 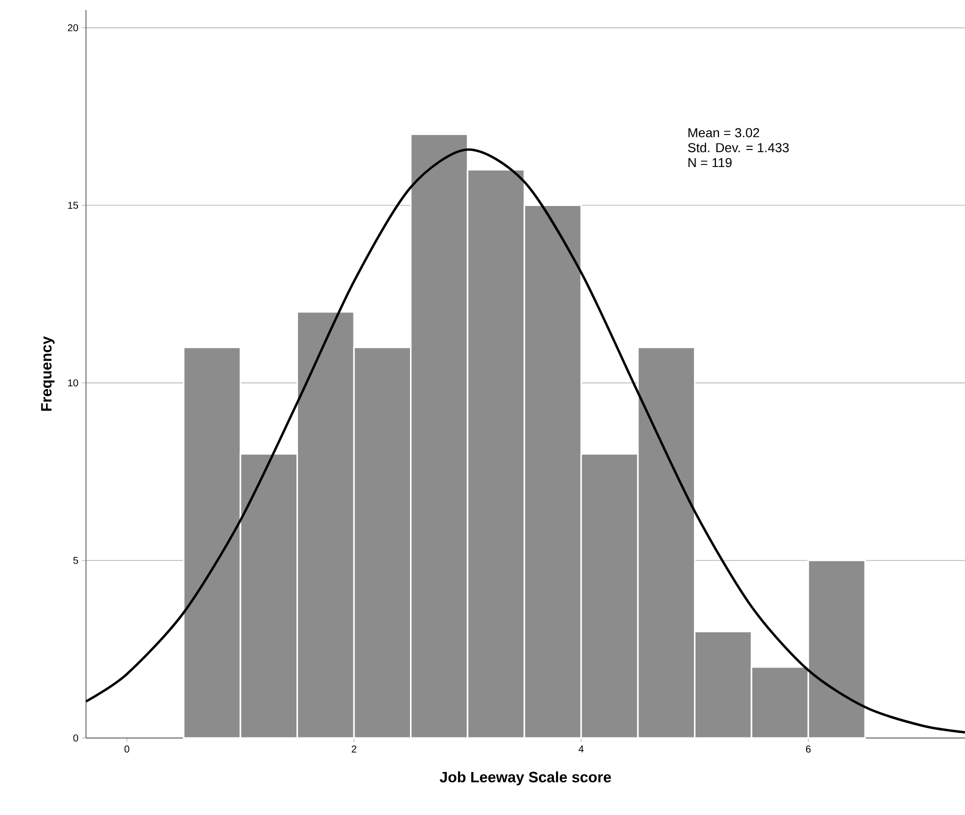 I want to click on annotation: Std. Dev. = 1.433, so click(x=738, y=147).